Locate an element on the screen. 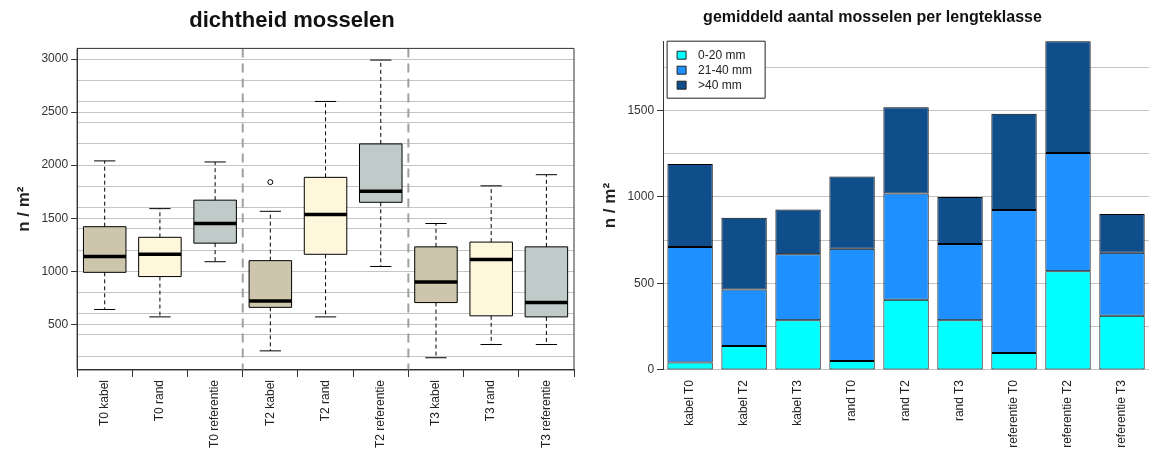  x-tick-label: kabel T3 is located at coordinates (797, 402).